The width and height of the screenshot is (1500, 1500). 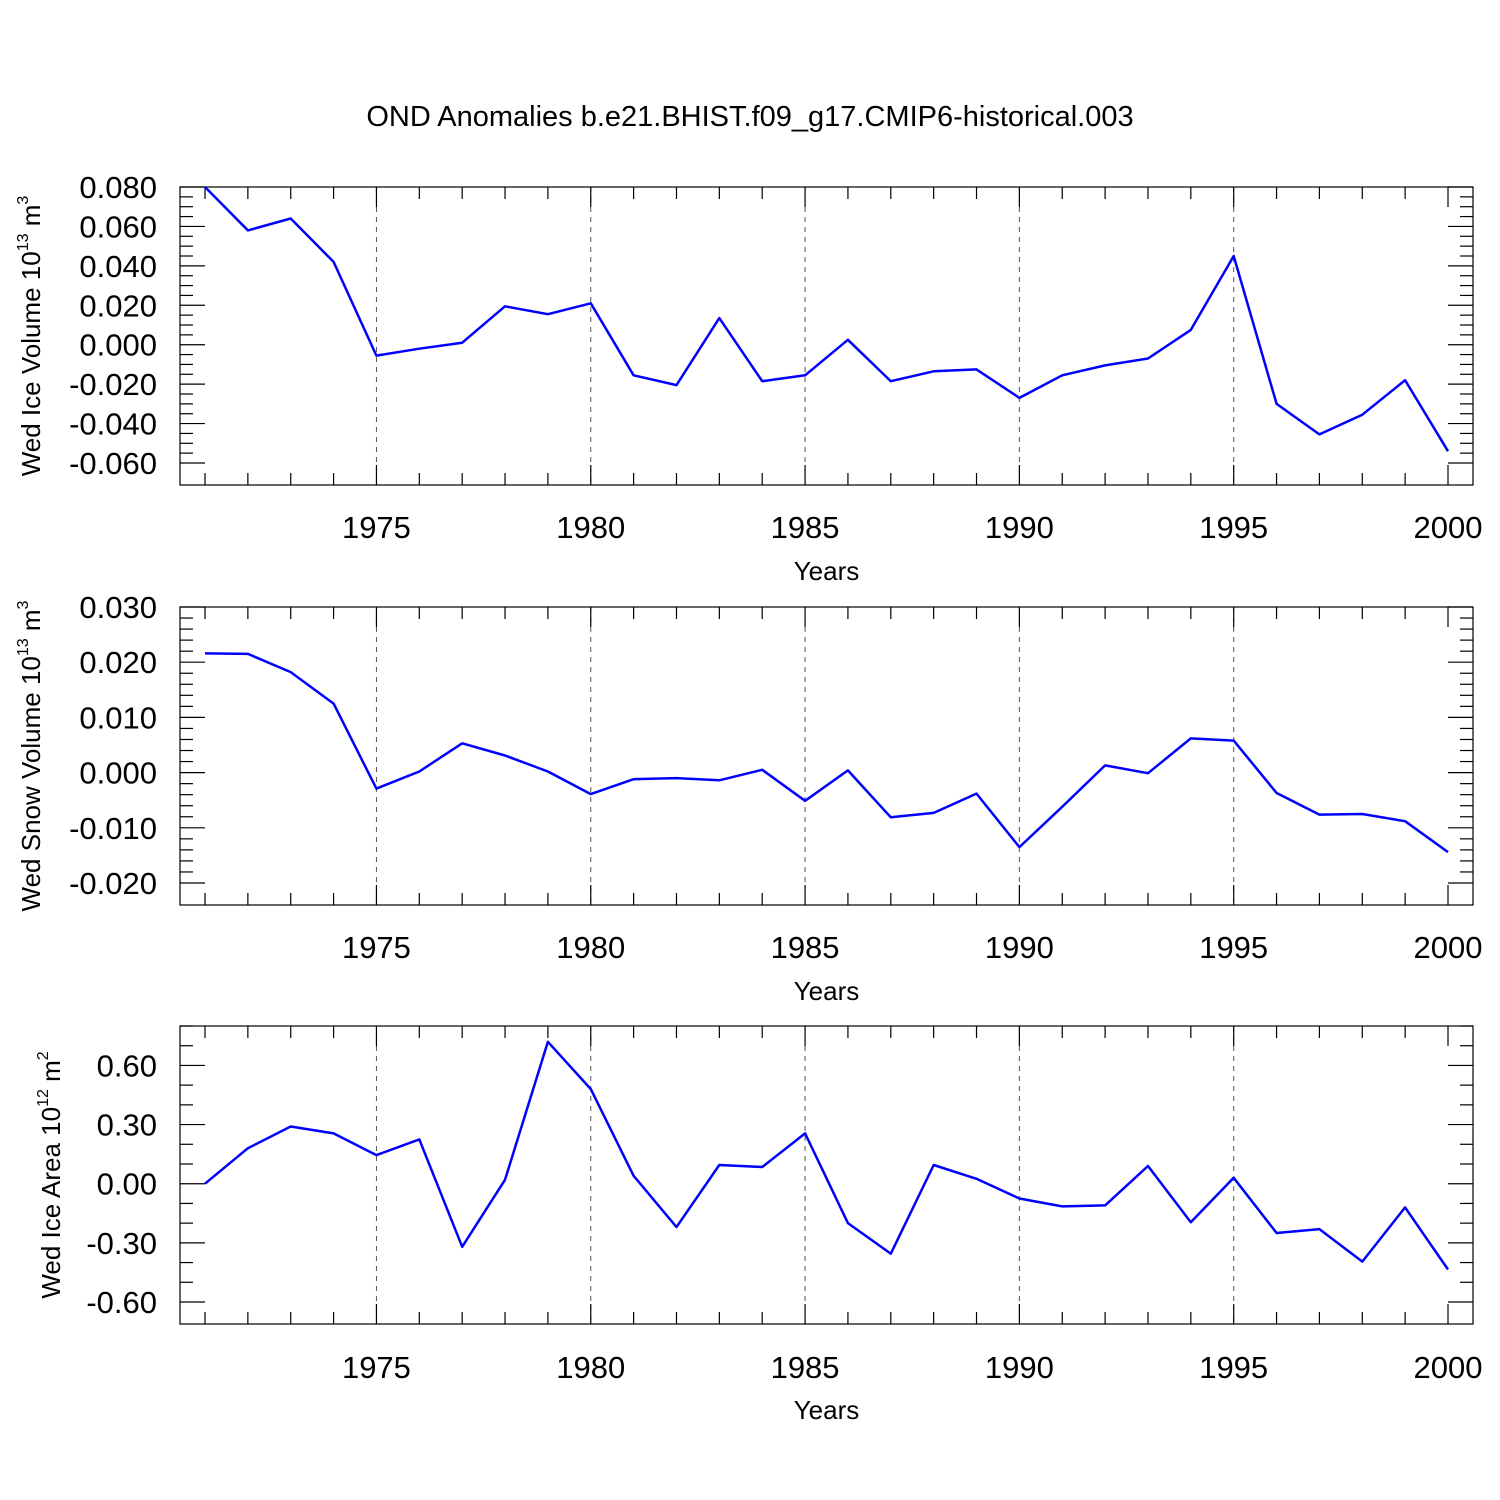 I want to click on y-axis-label-part: Wed Snow Volume 10, so click(x=31, y=783).